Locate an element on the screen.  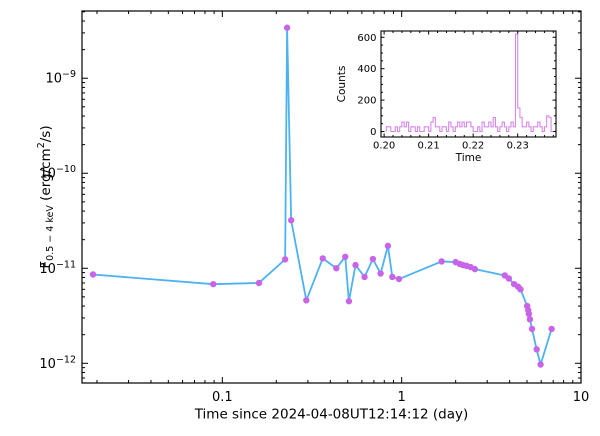
inset-plot: 0.20 0.21 0.22 0.23 0 200 400 600 Time Counts is located at coordinates (446, 97).